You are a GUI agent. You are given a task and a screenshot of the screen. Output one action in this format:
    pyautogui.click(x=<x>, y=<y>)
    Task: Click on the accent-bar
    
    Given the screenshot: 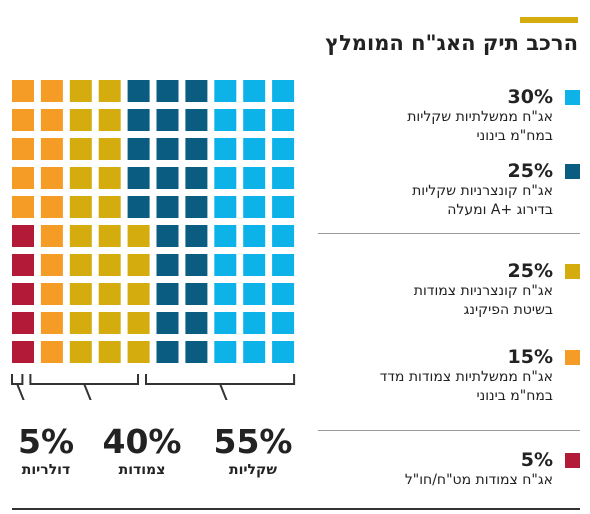 What is the action you would take?
    pyautogui.click(x=549, y=20)
    